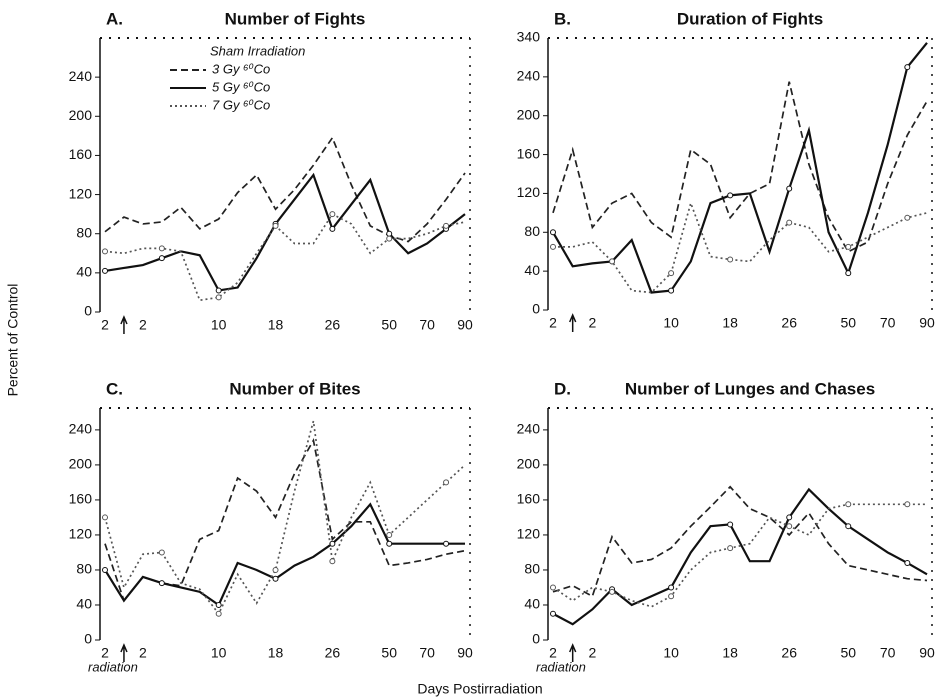 The width and height of the screenshot is (937, 699). I want to click on panel-label: A., so click(114, 18).